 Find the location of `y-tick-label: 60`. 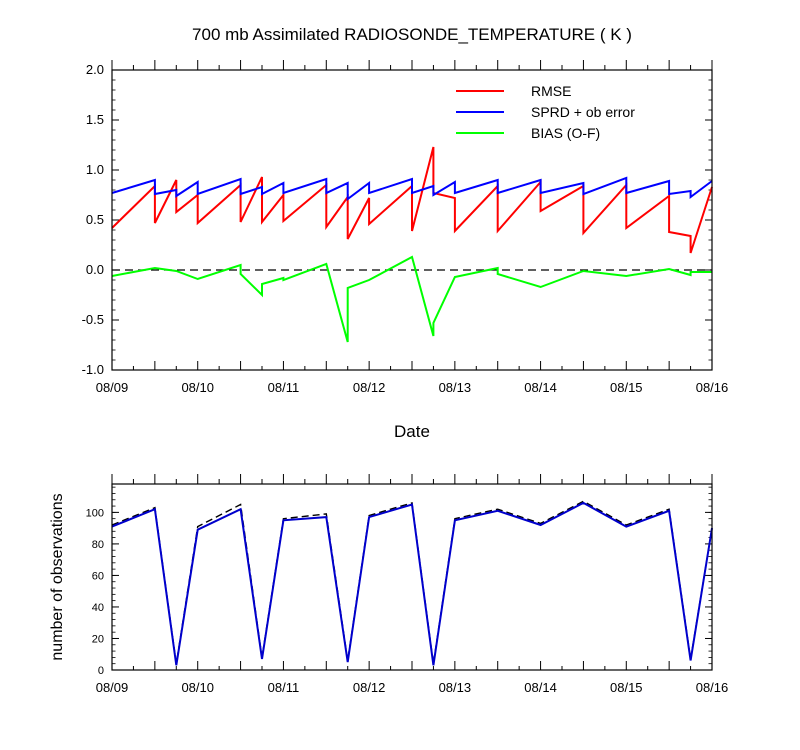

y-tick-label: 60 is located at coordinates (98, 576).